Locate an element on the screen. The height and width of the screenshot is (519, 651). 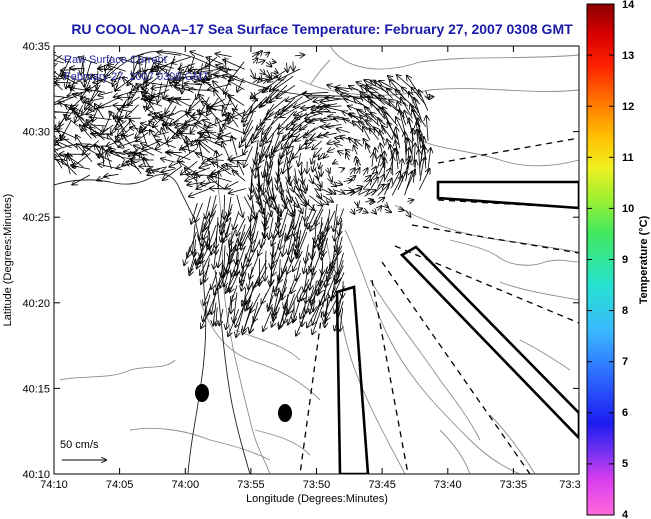
x-axis-label: Longitude (Degrees:Minutes) is located at coordinates (317, 499).